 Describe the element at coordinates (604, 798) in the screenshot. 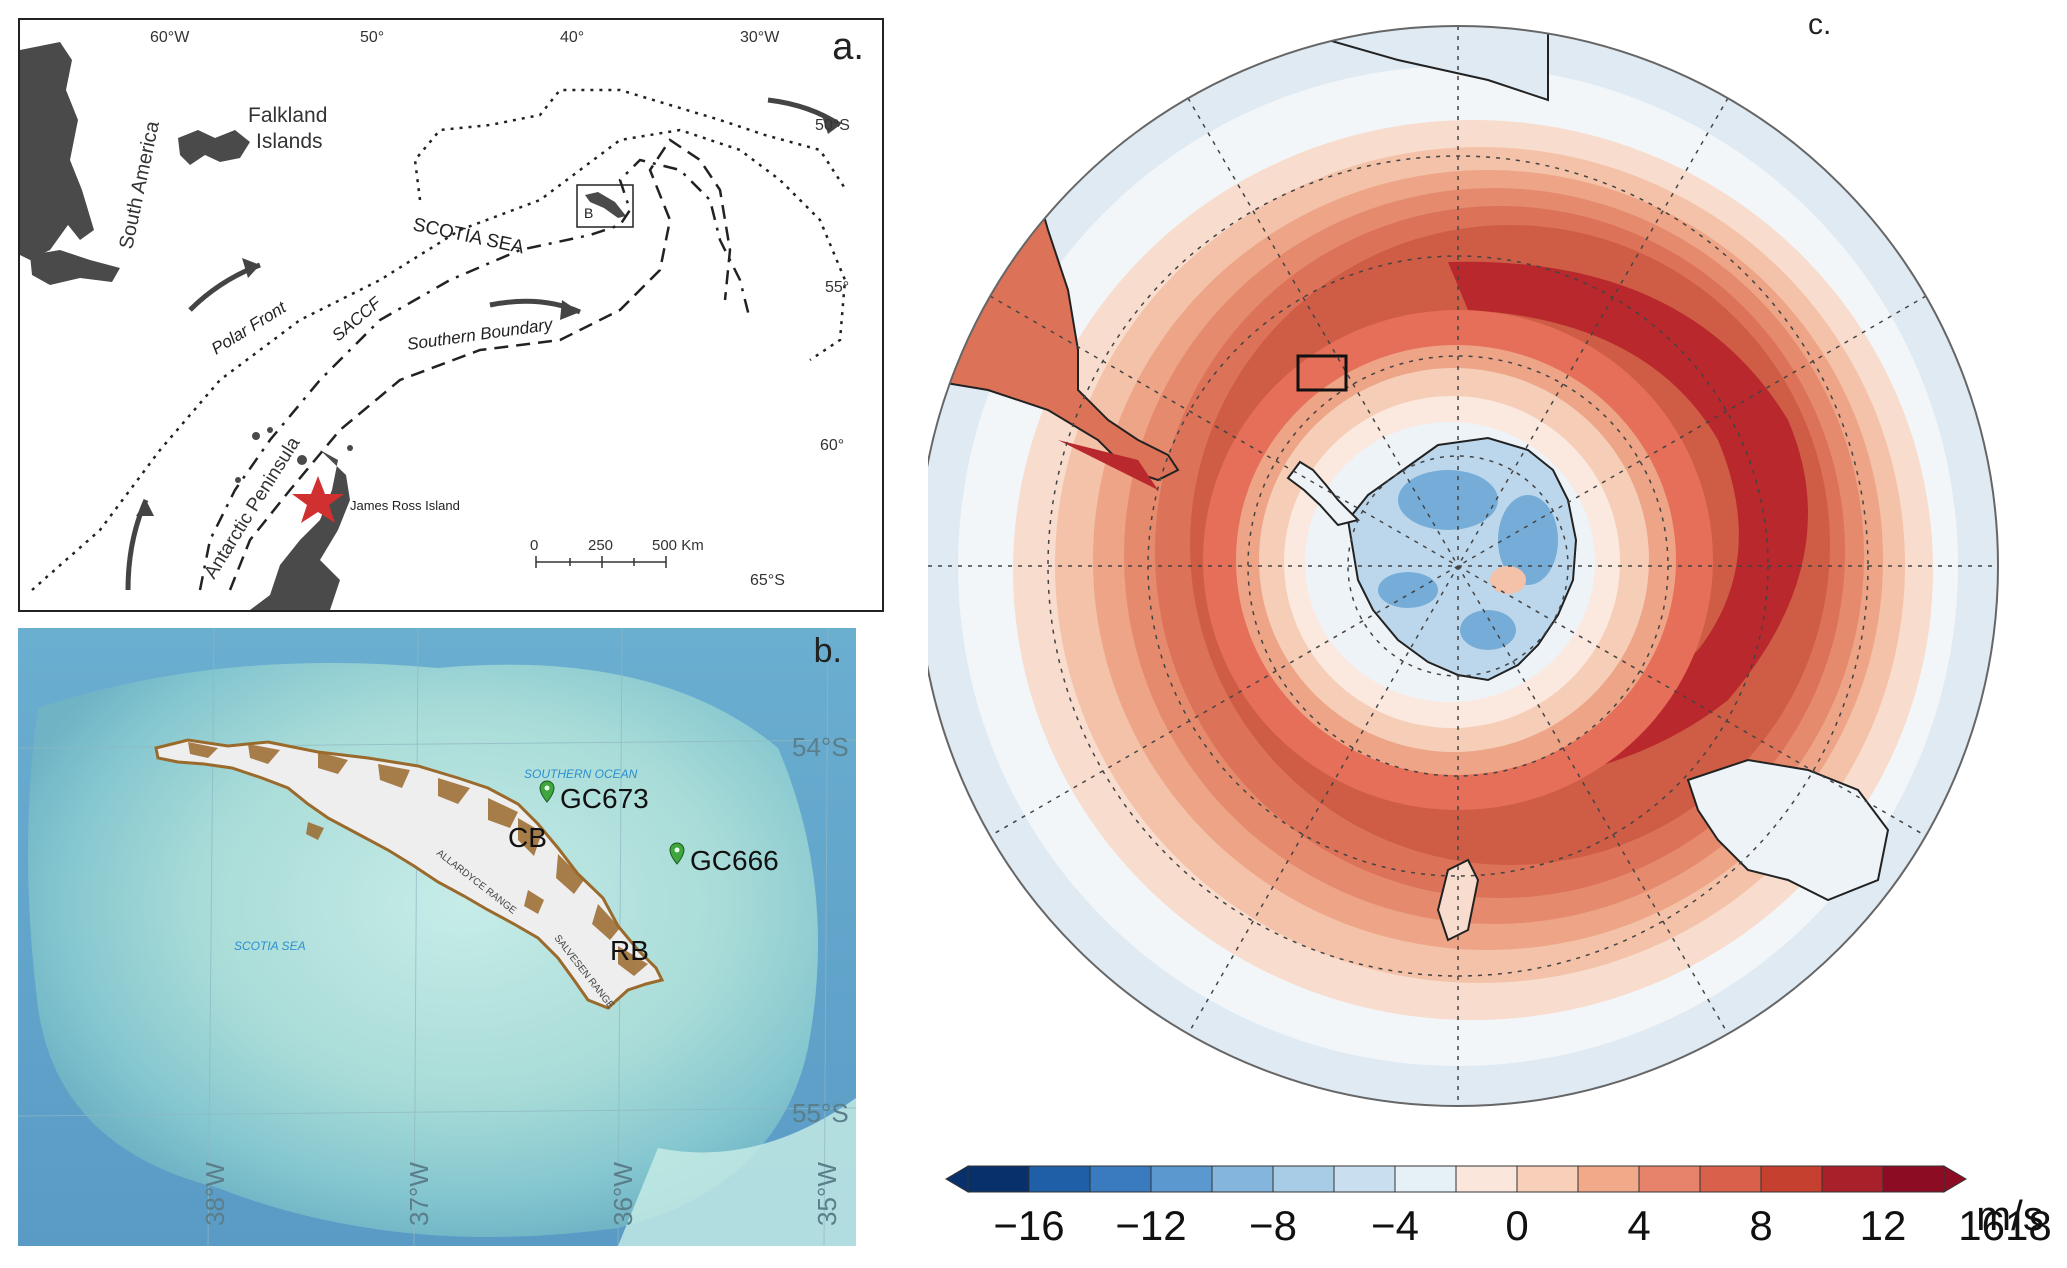

I see `site-label-gc673: GC673` at that location.